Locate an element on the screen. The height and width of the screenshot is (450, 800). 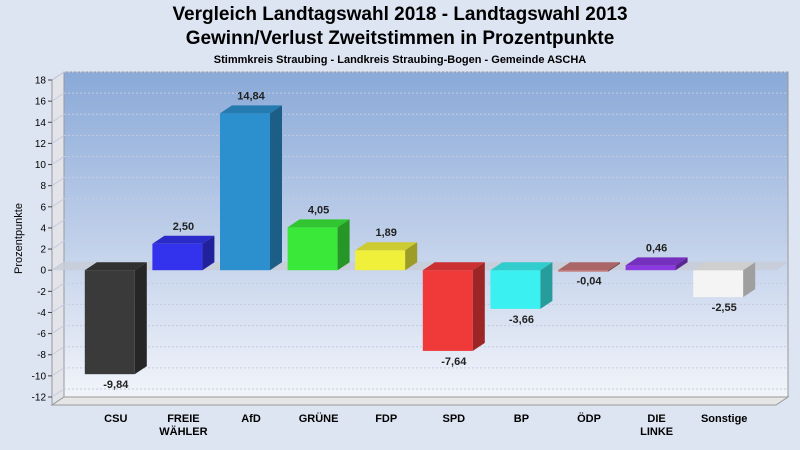
value-label: 4,05 is located at coordinates (318, 210).